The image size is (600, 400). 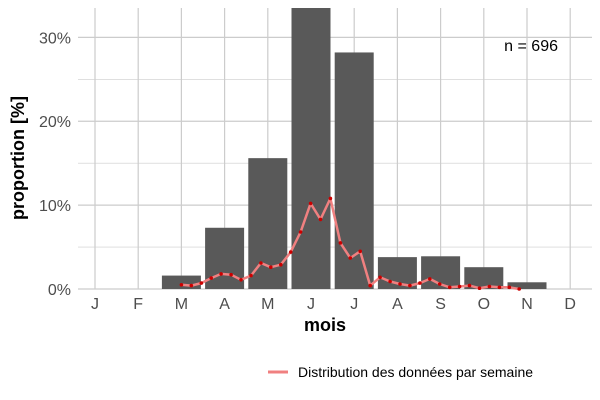 I want to click on legend: Distribution des données par semaine, so click(x=400, y=372).